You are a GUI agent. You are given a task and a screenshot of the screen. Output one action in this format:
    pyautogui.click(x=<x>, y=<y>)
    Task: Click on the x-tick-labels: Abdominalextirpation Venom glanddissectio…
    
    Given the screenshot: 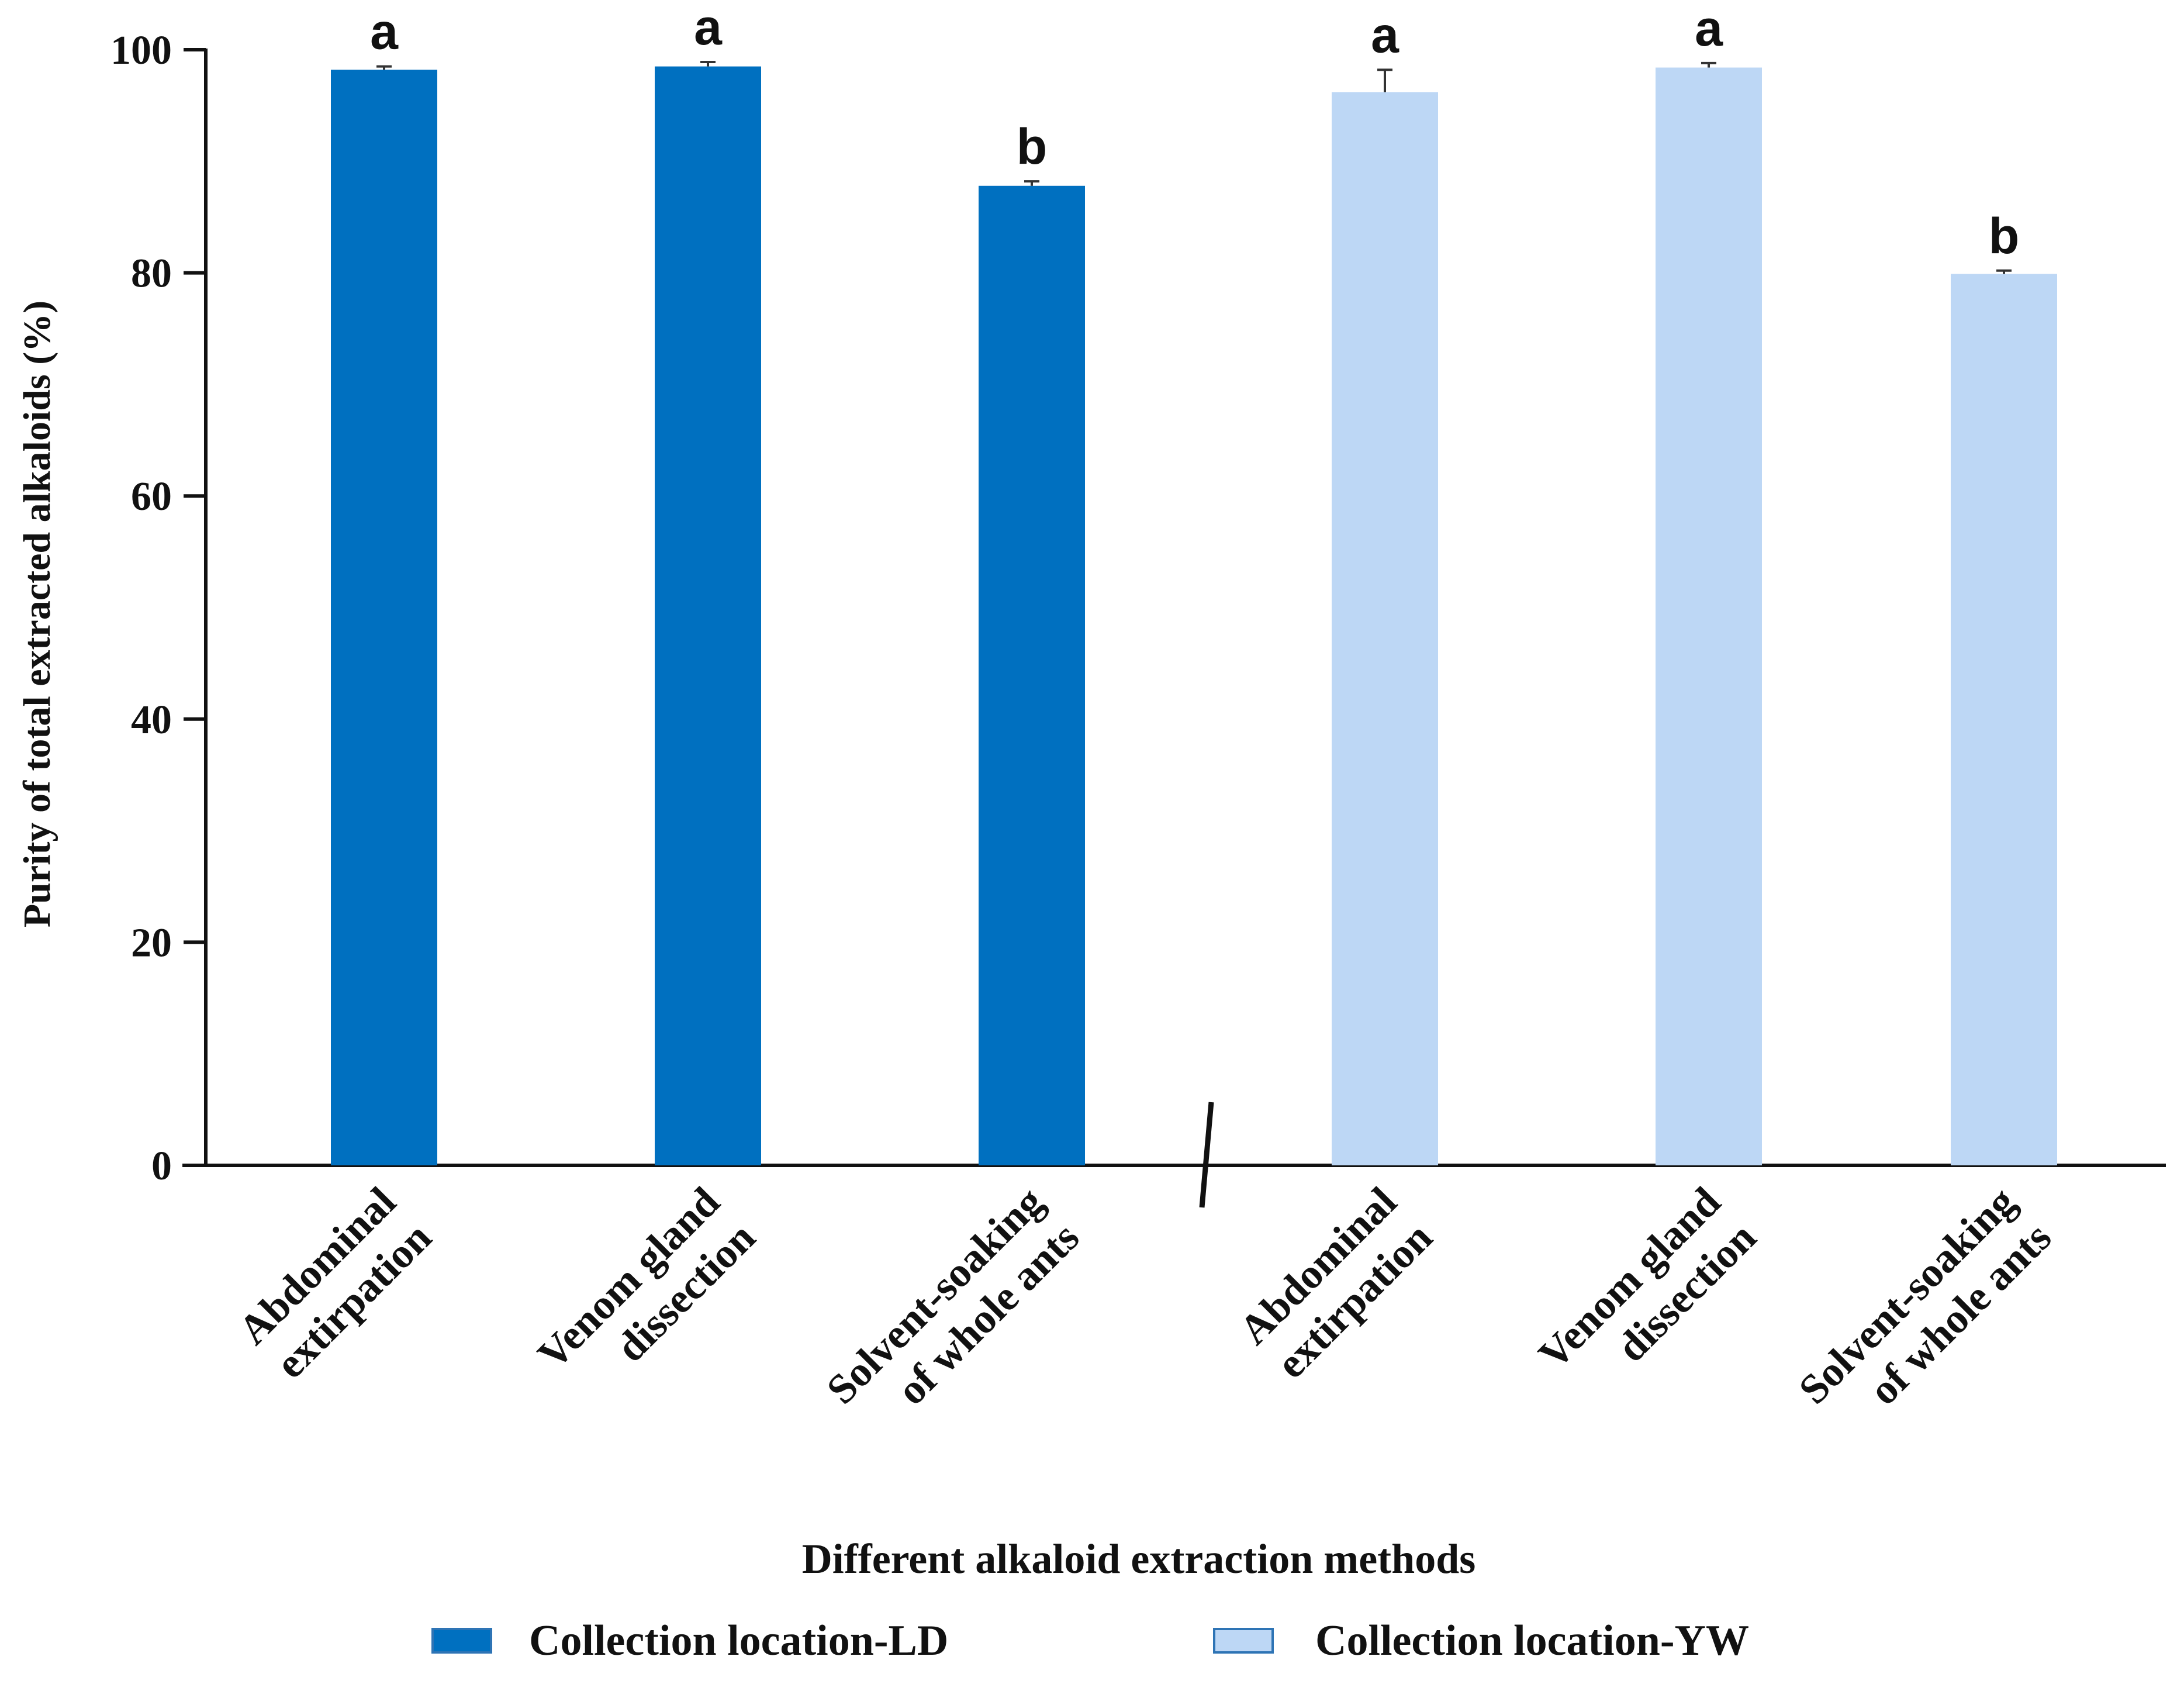 What is the action you would take?
    pyautogui.click(x=1145, y=1313)
    